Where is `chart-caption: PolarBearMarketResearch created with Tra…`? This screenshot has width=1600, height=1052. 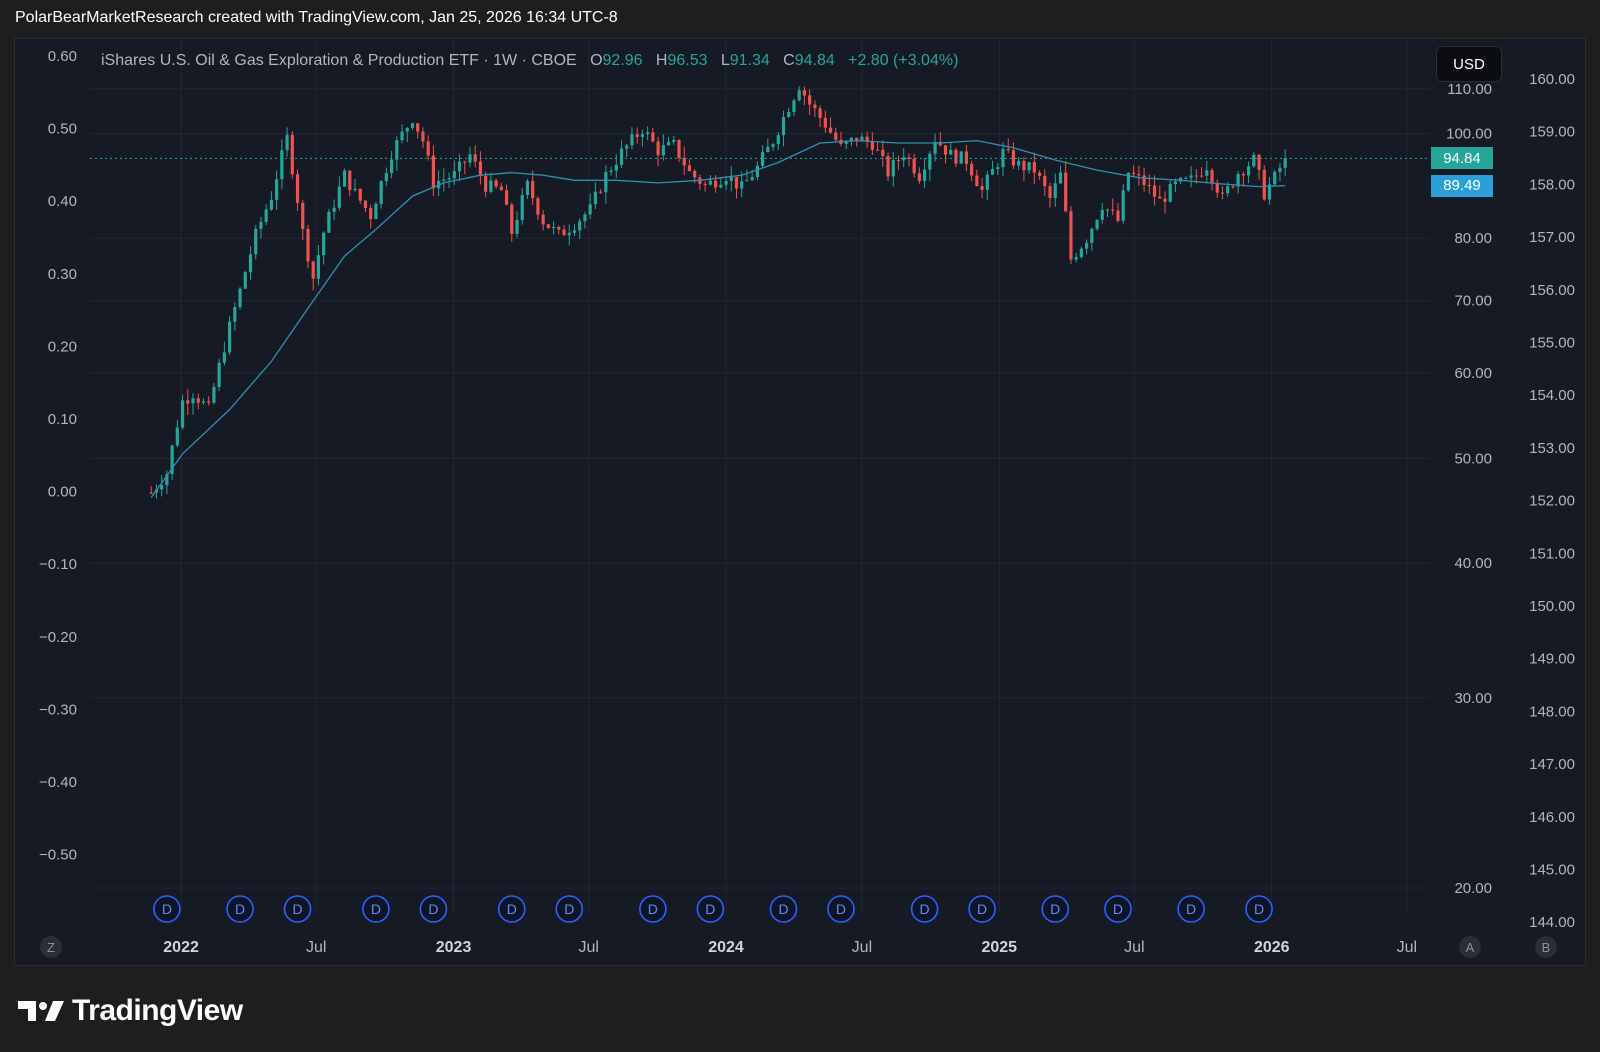 chart-caption: PolarBearMarketResearch created with Tra… is located at coordinates (316, 17).